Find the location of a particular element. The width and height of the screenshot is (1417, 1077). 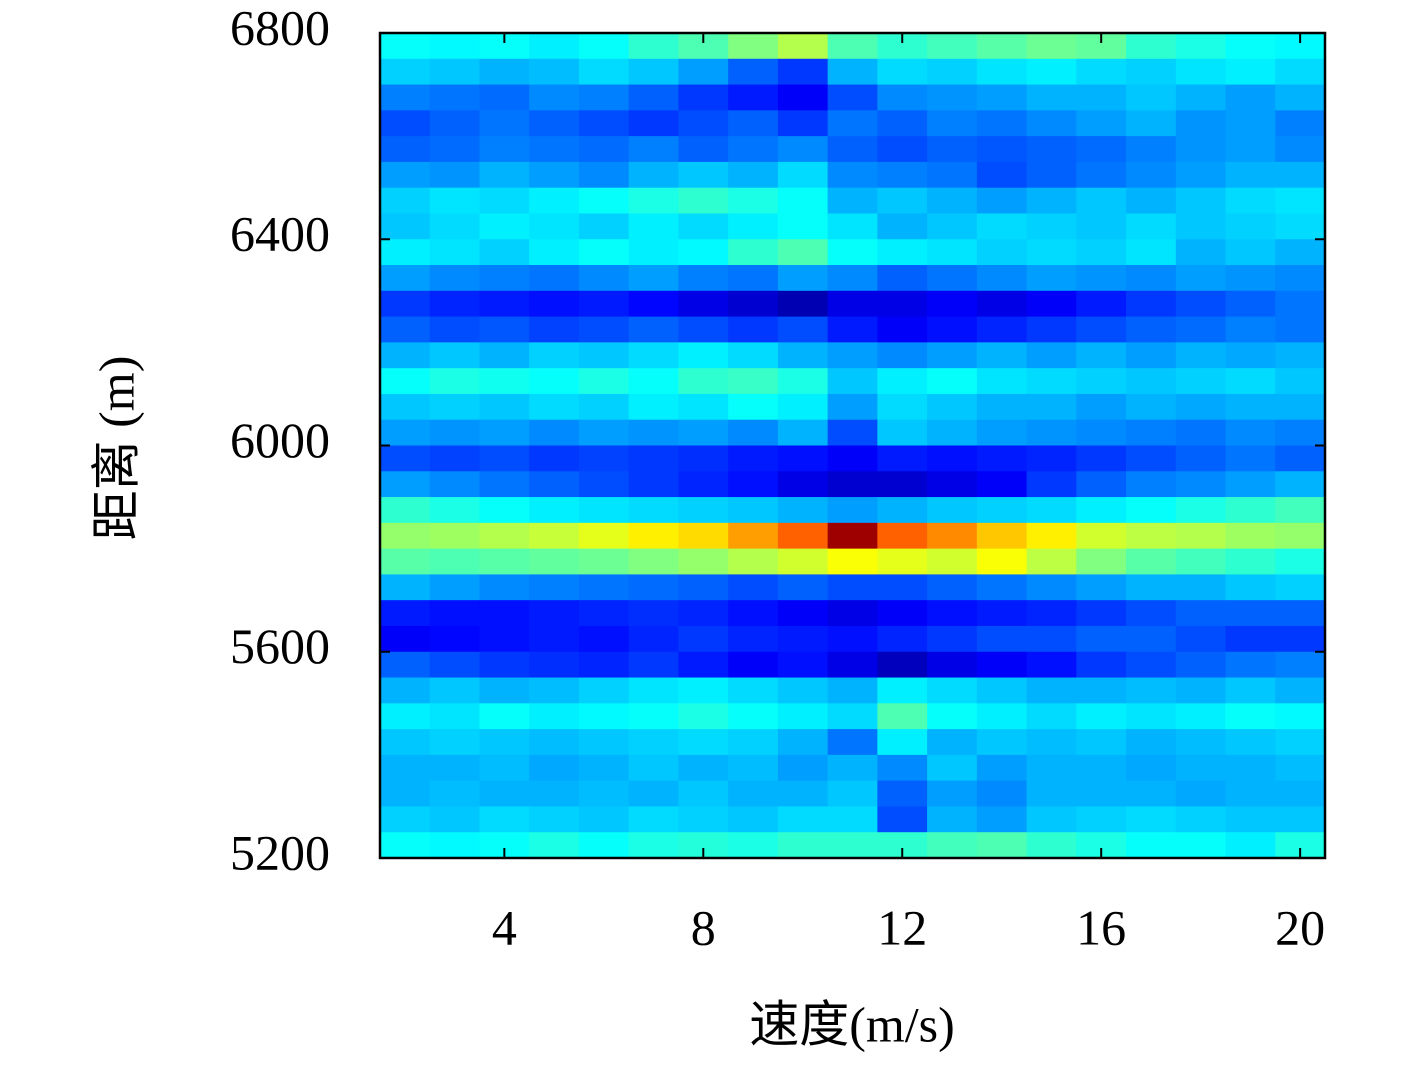

x-axis-label: 速度(m/s) is located at coordinates (852, 1024).